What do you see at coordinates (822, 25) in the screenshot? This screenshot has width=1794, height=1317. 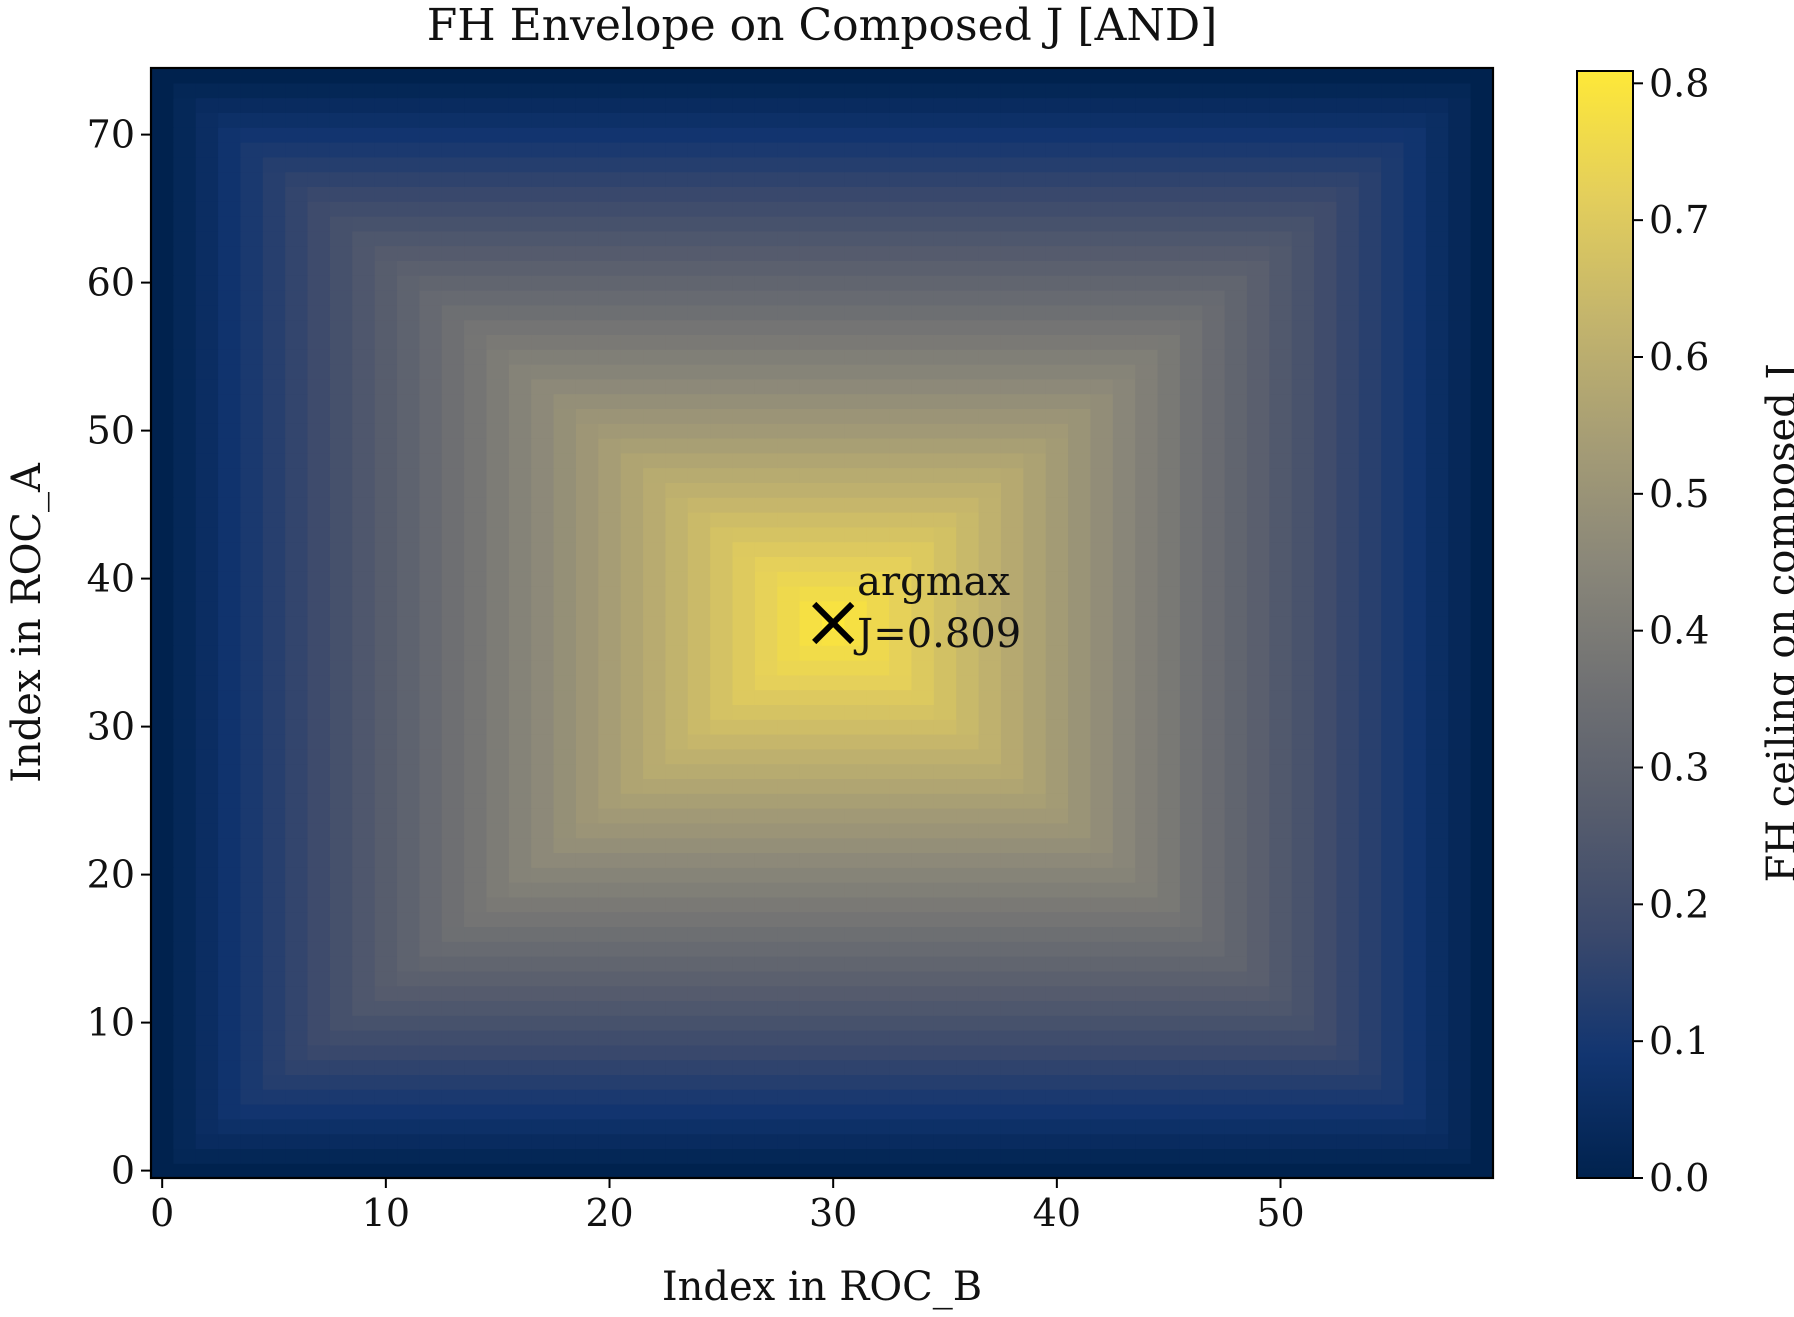 I see `chart-title: FH Envelope on Composed J [AND]` at bounding box center [822, 25].